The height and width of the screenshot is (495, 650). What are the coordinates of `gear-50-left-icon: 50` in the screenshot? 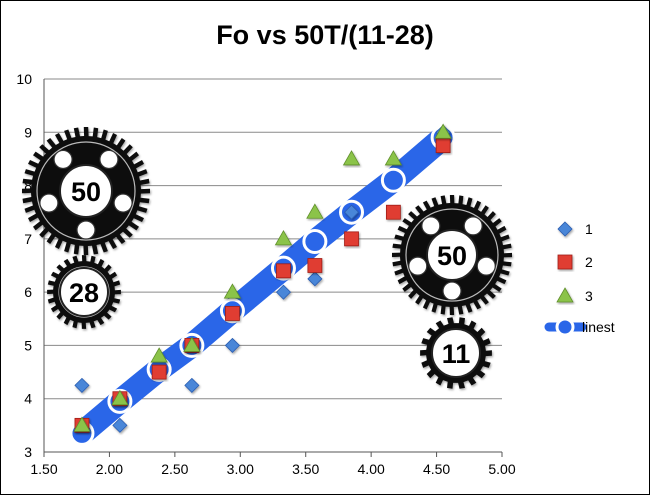 It's located at (86, 191).